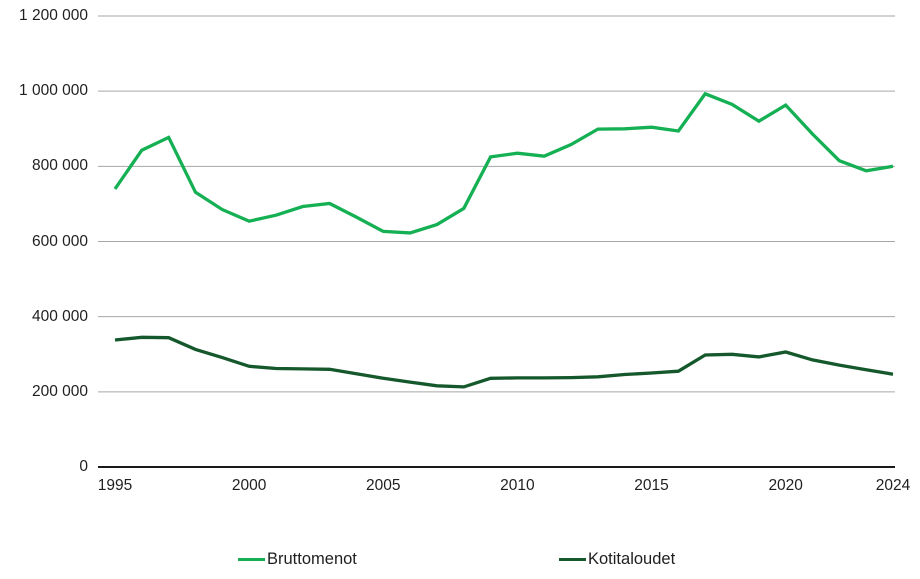 This screenshot has width=920, height=579. Describe the element at coordinates (383, 485) in the screenshot. I see `x-tick-label: 2005` at that location.